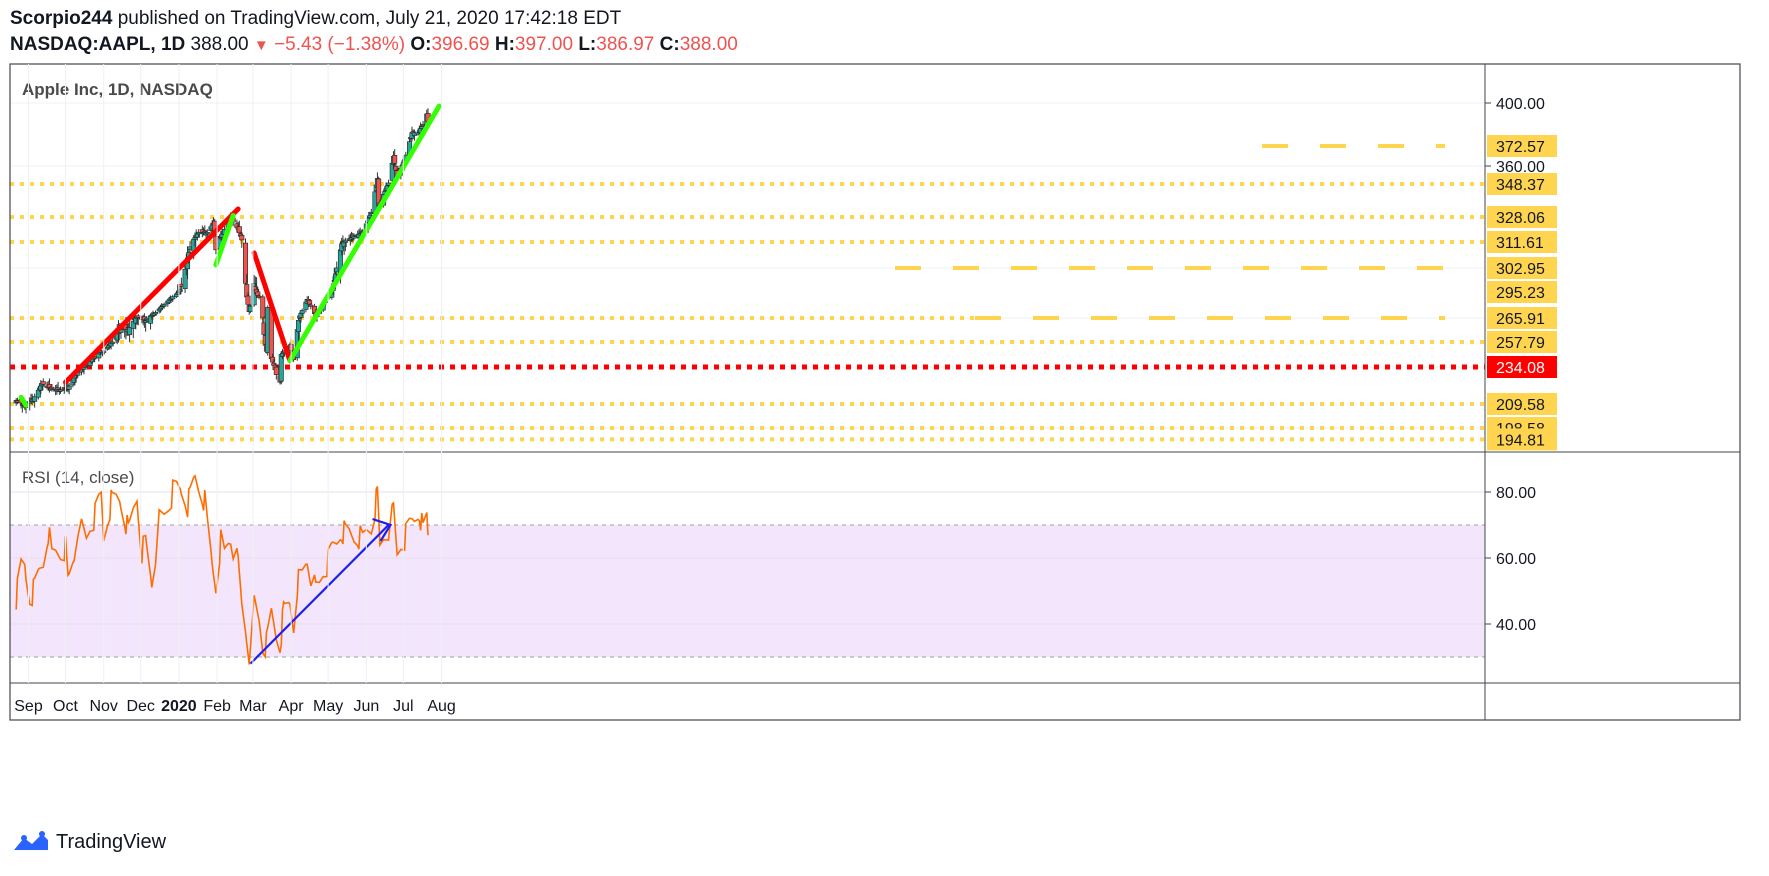 Image resolution: width=1769 pixels, height=876 pixels. I want to click on close-value: 388.00, so click(708, 44).